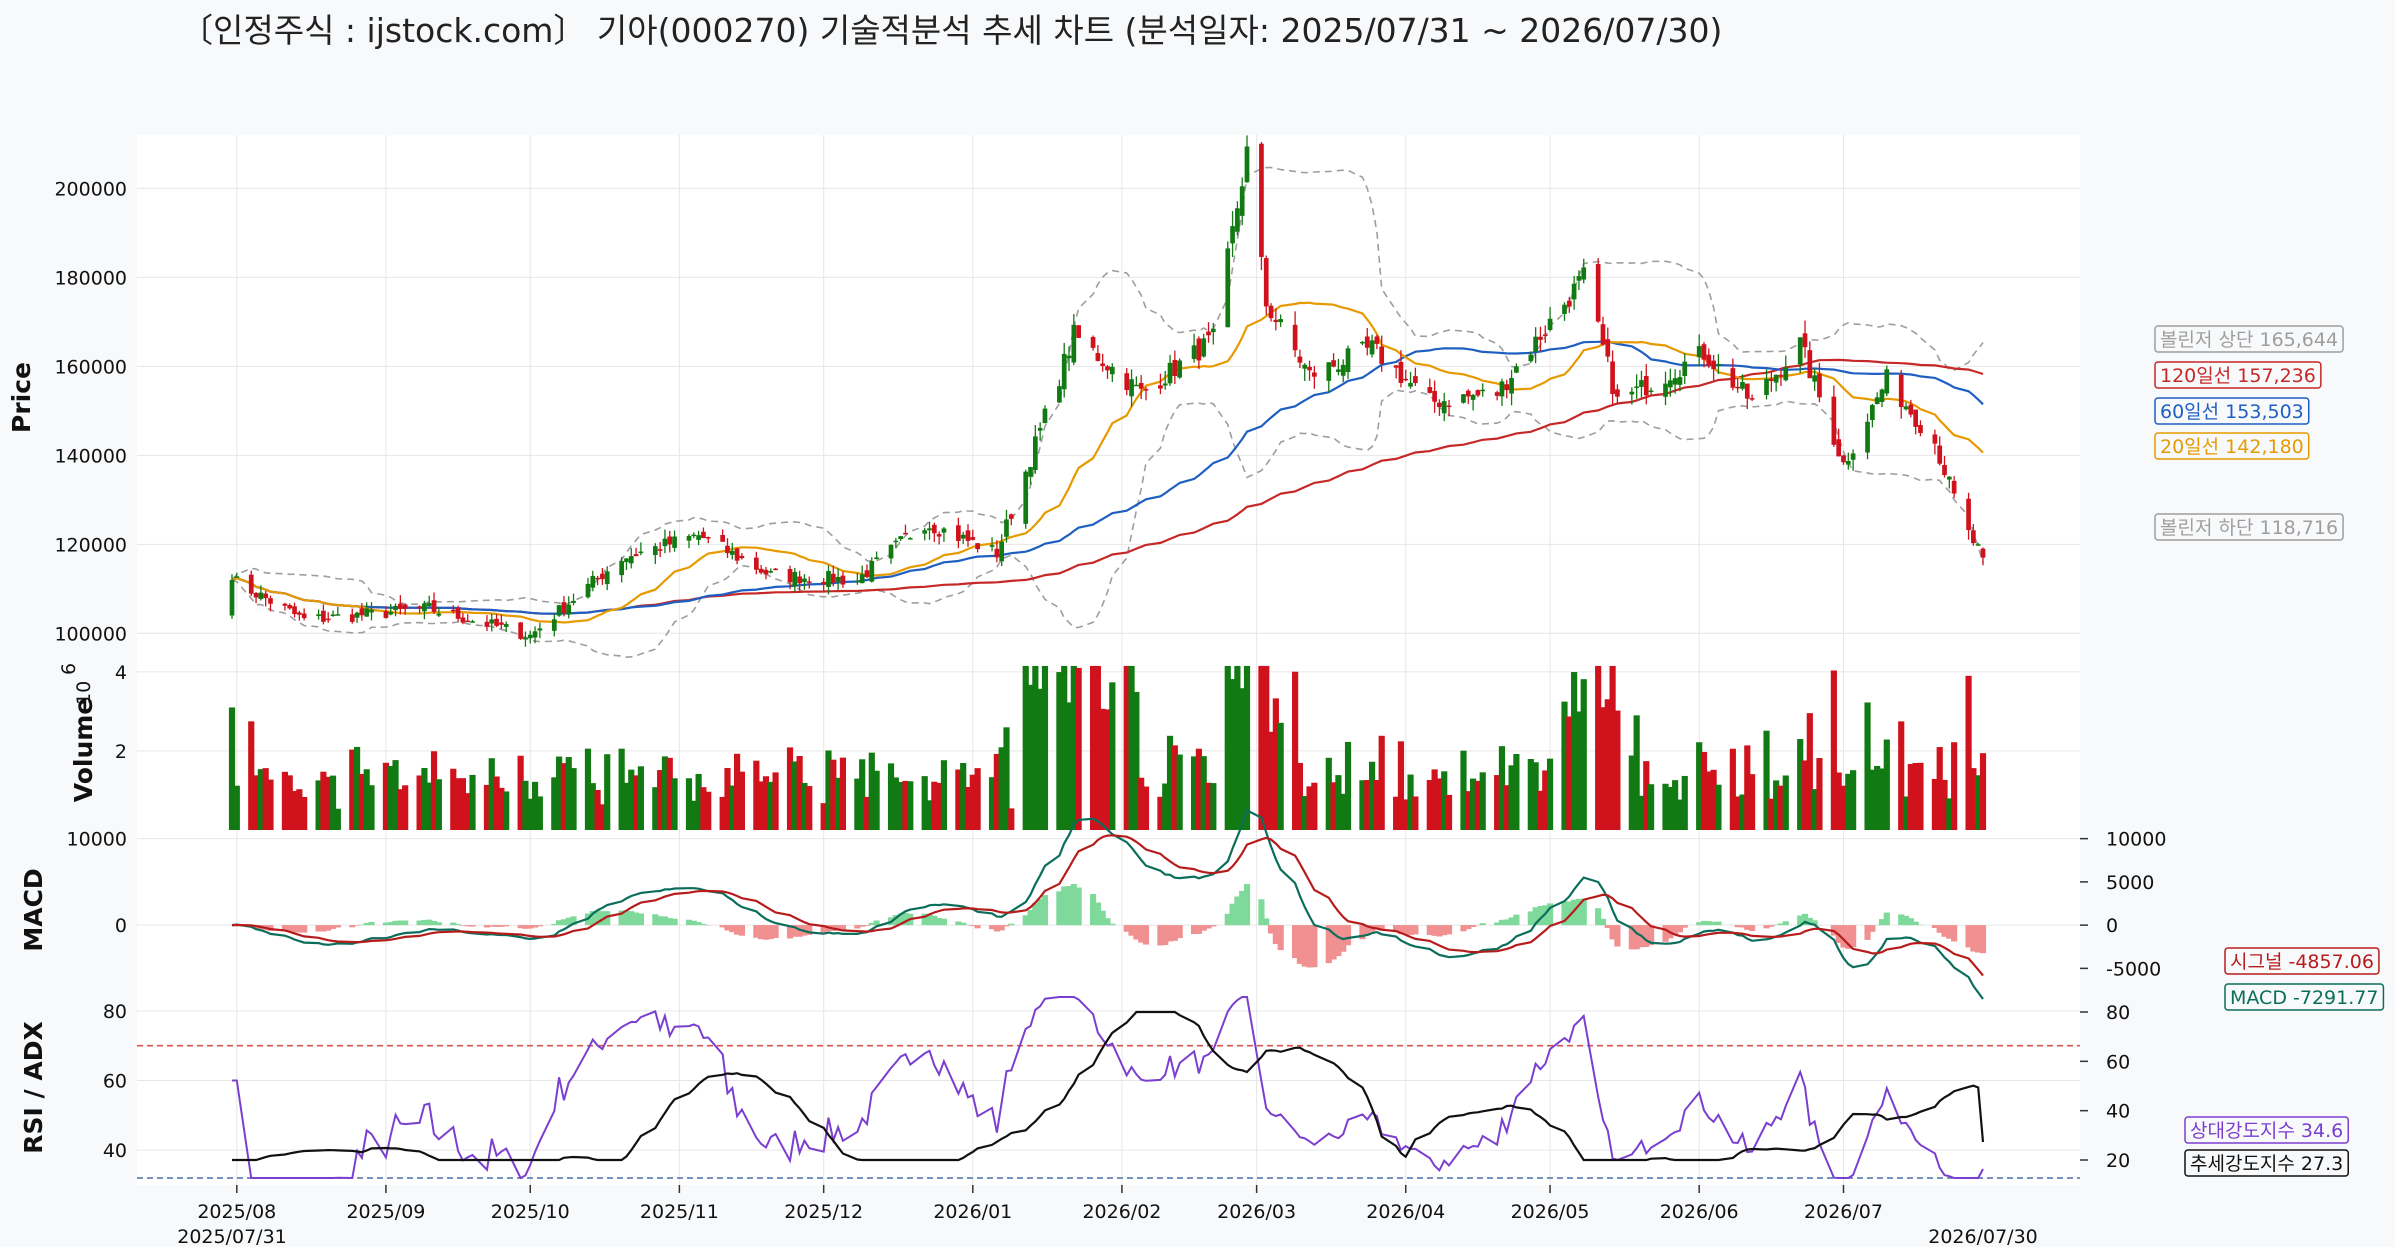  Describe the element at coordinates (115, 1012) in the screenshot. I see `rsi-left-tick-label: 80` at that location.